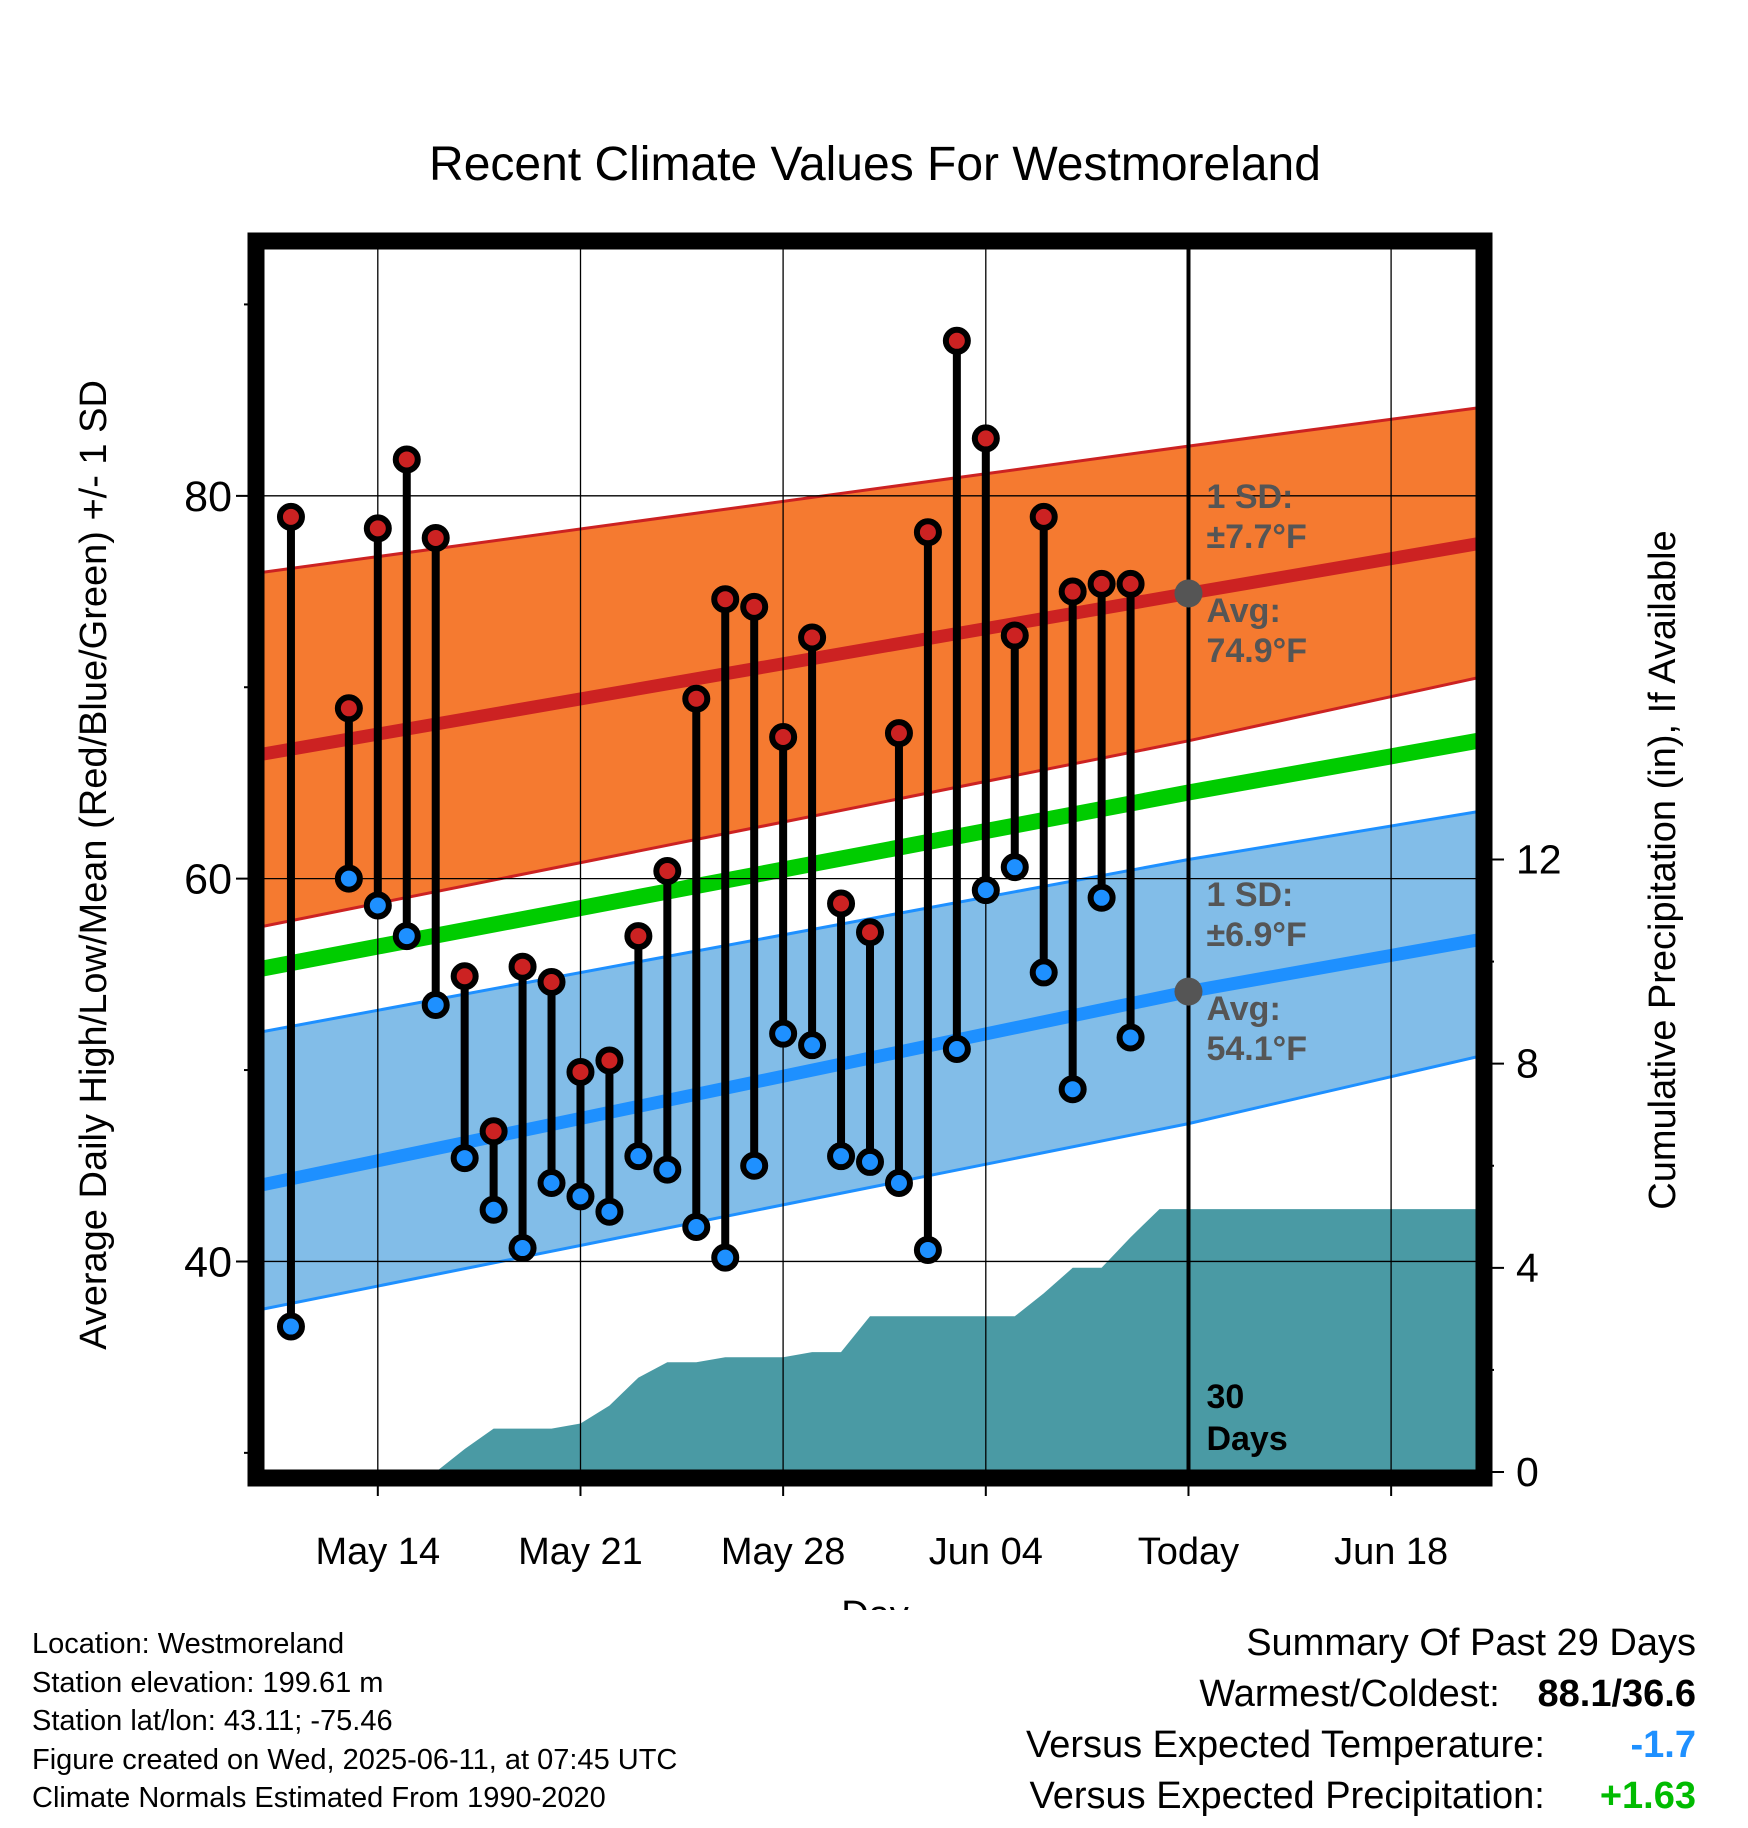 Image resolution: width=1748 pixels, height=1828 pixels. I want to click on chart-title: Recent Climate Values For Westmoreland, so click(875, 164).